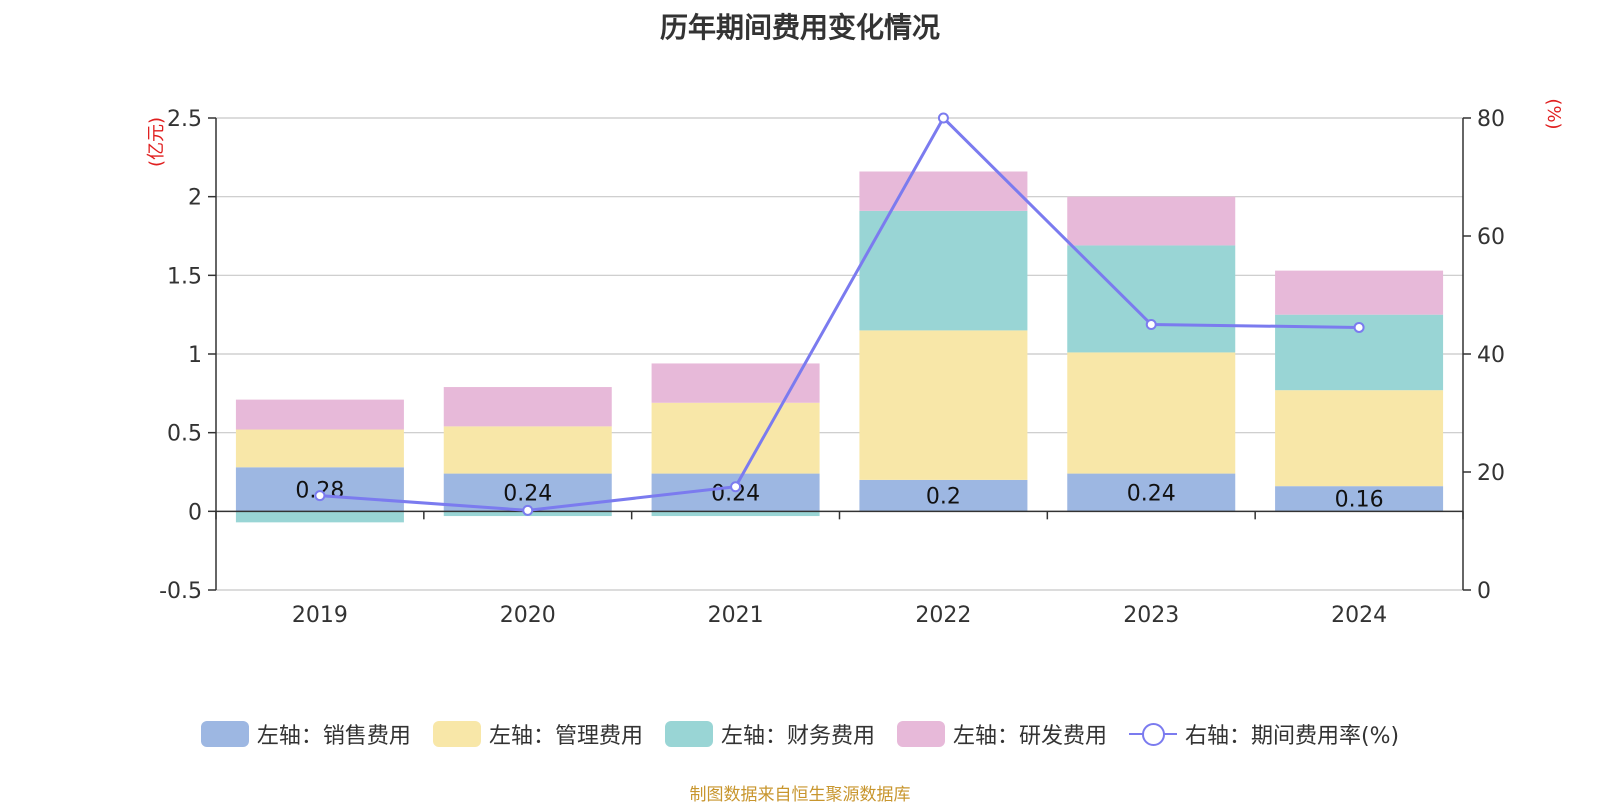 This screenshot has height=805, width=1600. What do you see at coordinates (736, 615) in the screenshot?
I see `category-label: 2021` at bounding box center [736, 615].